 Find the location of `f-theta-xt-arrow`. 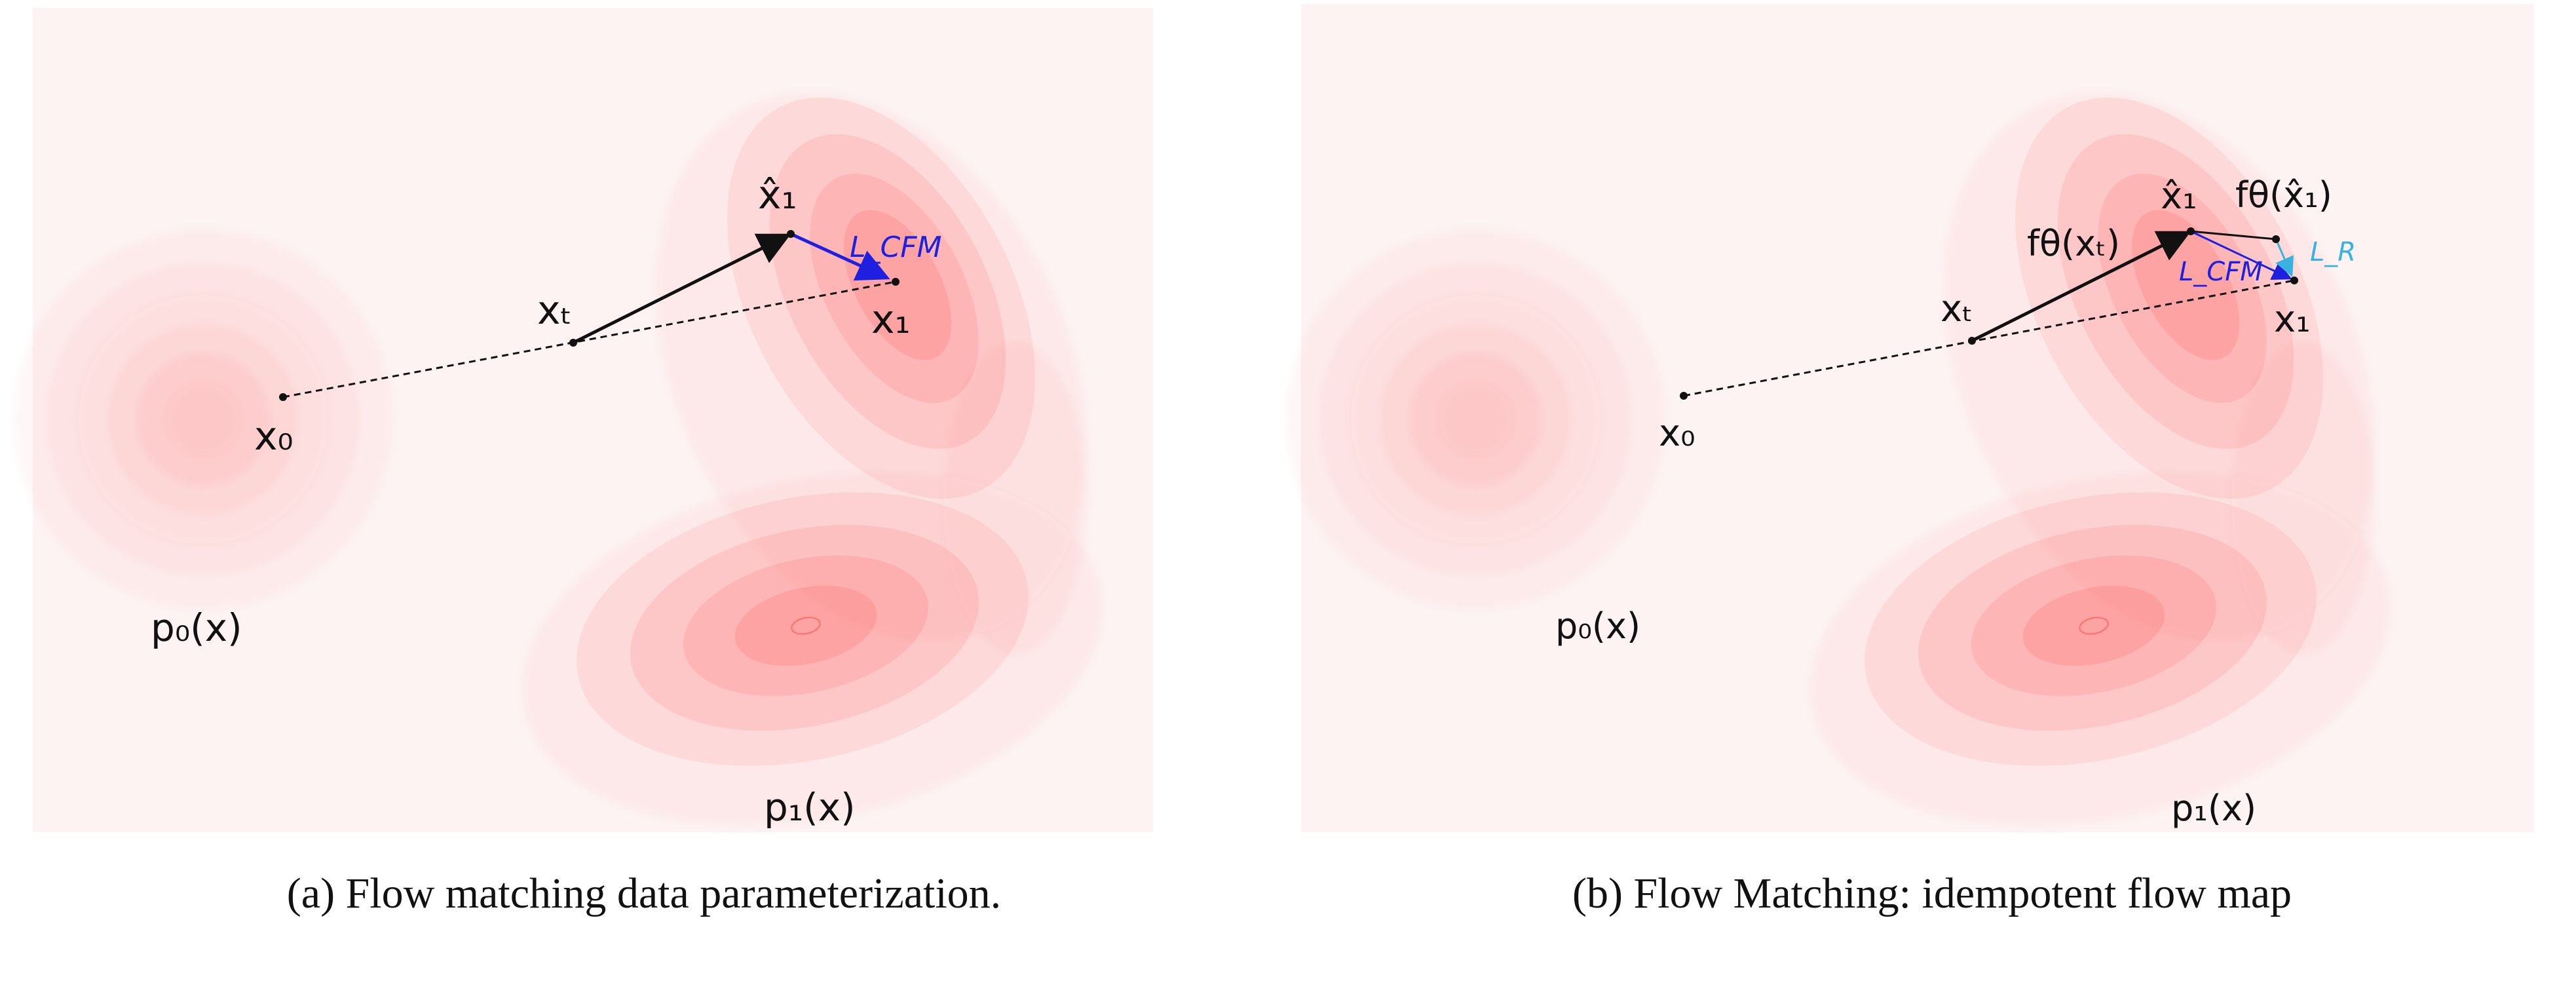

f-theta-xt-arrow is located at coordinates (2081, 287).